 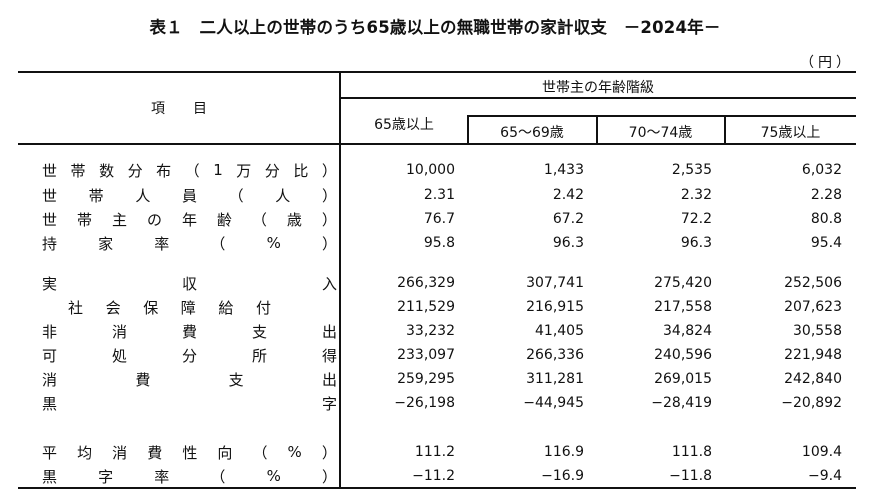 I want to click on row-label-char: 可, so click(x=50, y=355).